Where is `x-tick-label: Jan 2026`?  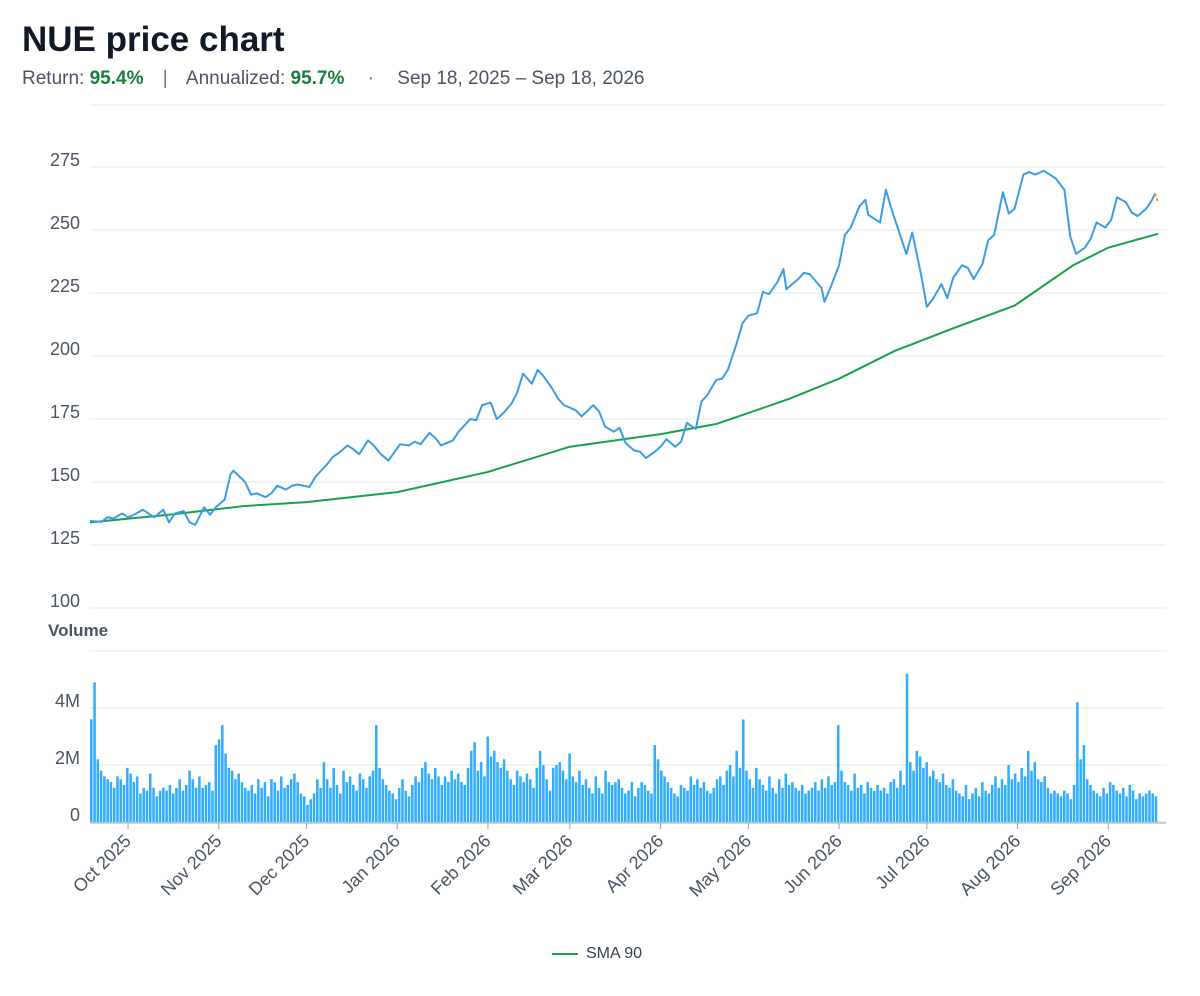 x-tick-label: Jan 2026 is located at coordinates (371, 864).